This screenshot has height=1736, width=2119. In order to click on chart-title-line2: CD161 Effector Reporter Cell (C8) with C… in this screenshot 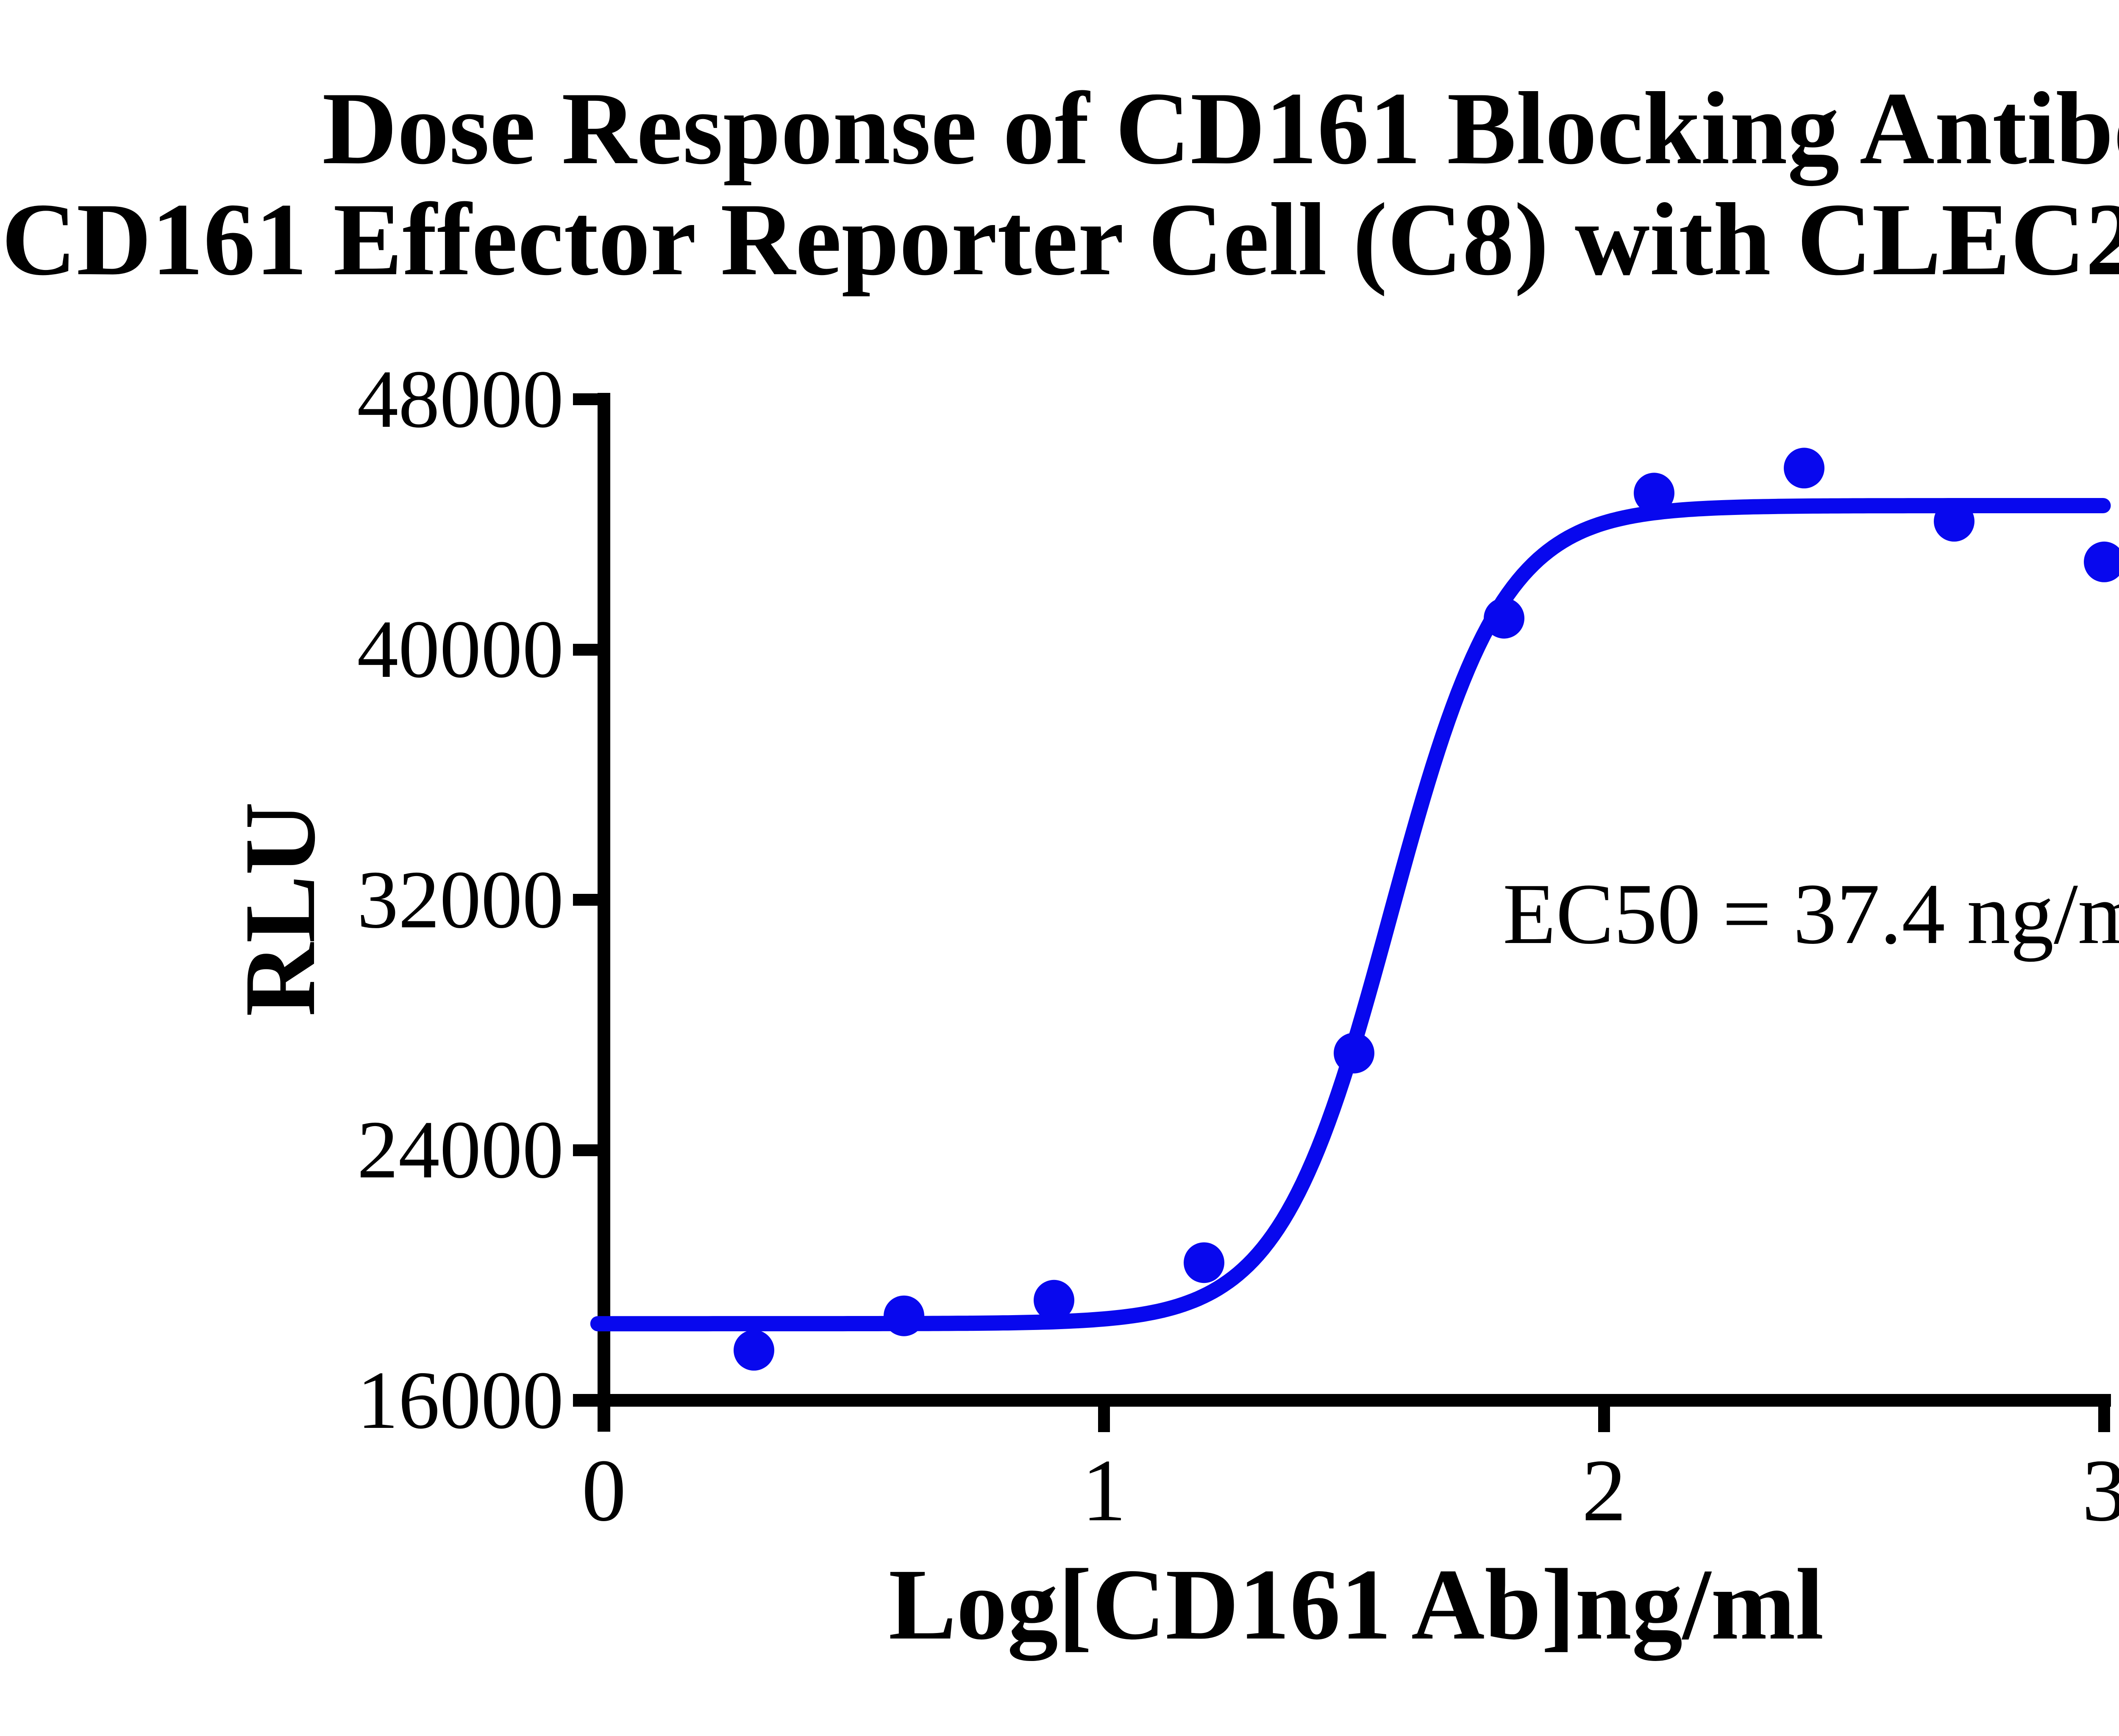, I will do `click(1060, 239)`.